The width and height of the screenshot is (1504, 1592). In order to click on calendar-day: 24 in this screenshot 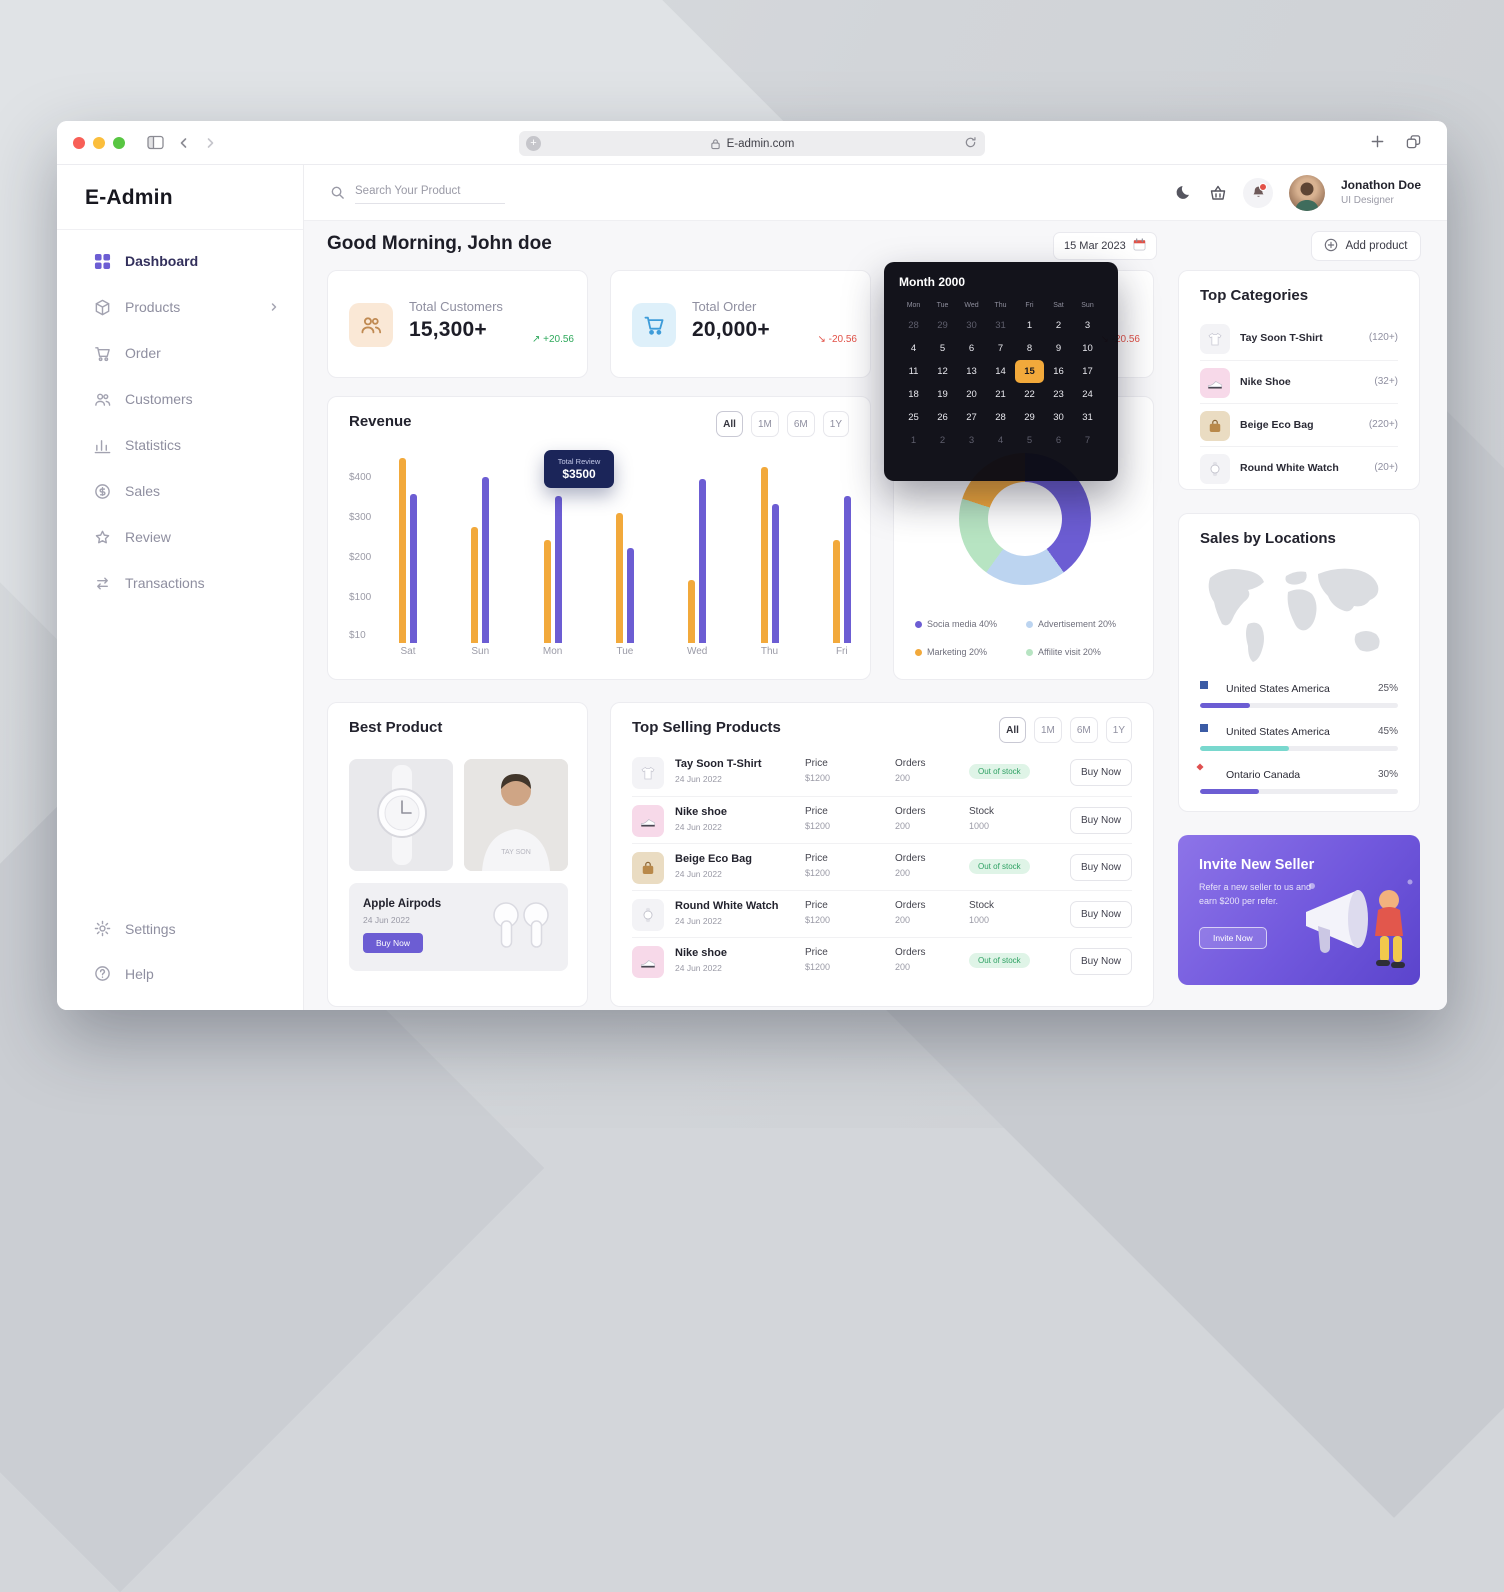, I will do `click(1087, 394)`.